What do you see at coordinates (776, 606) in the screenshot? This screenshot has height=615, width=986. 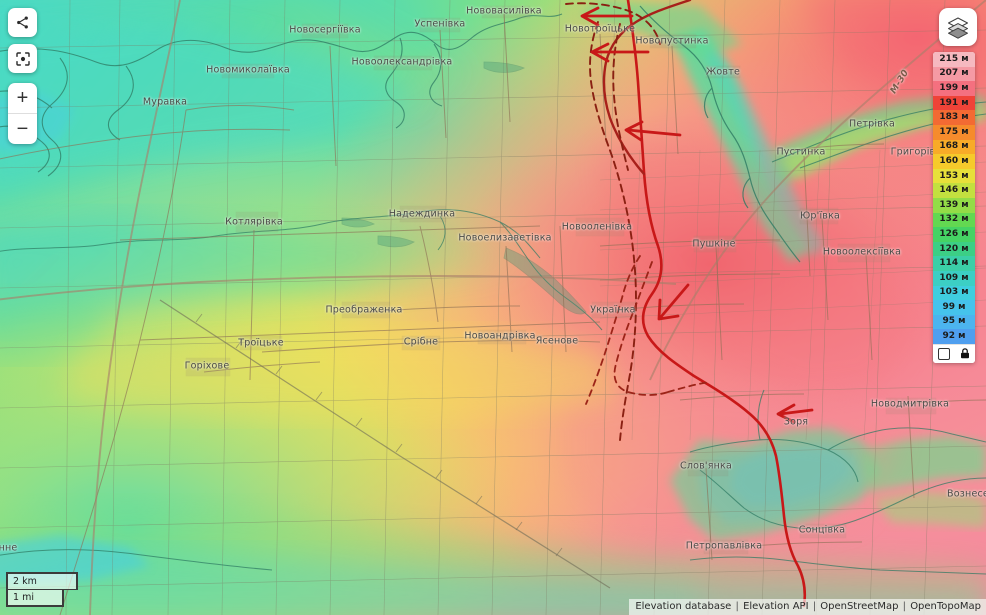 I see `attribution-link: Elevation API` at bounding box center [776, 606].